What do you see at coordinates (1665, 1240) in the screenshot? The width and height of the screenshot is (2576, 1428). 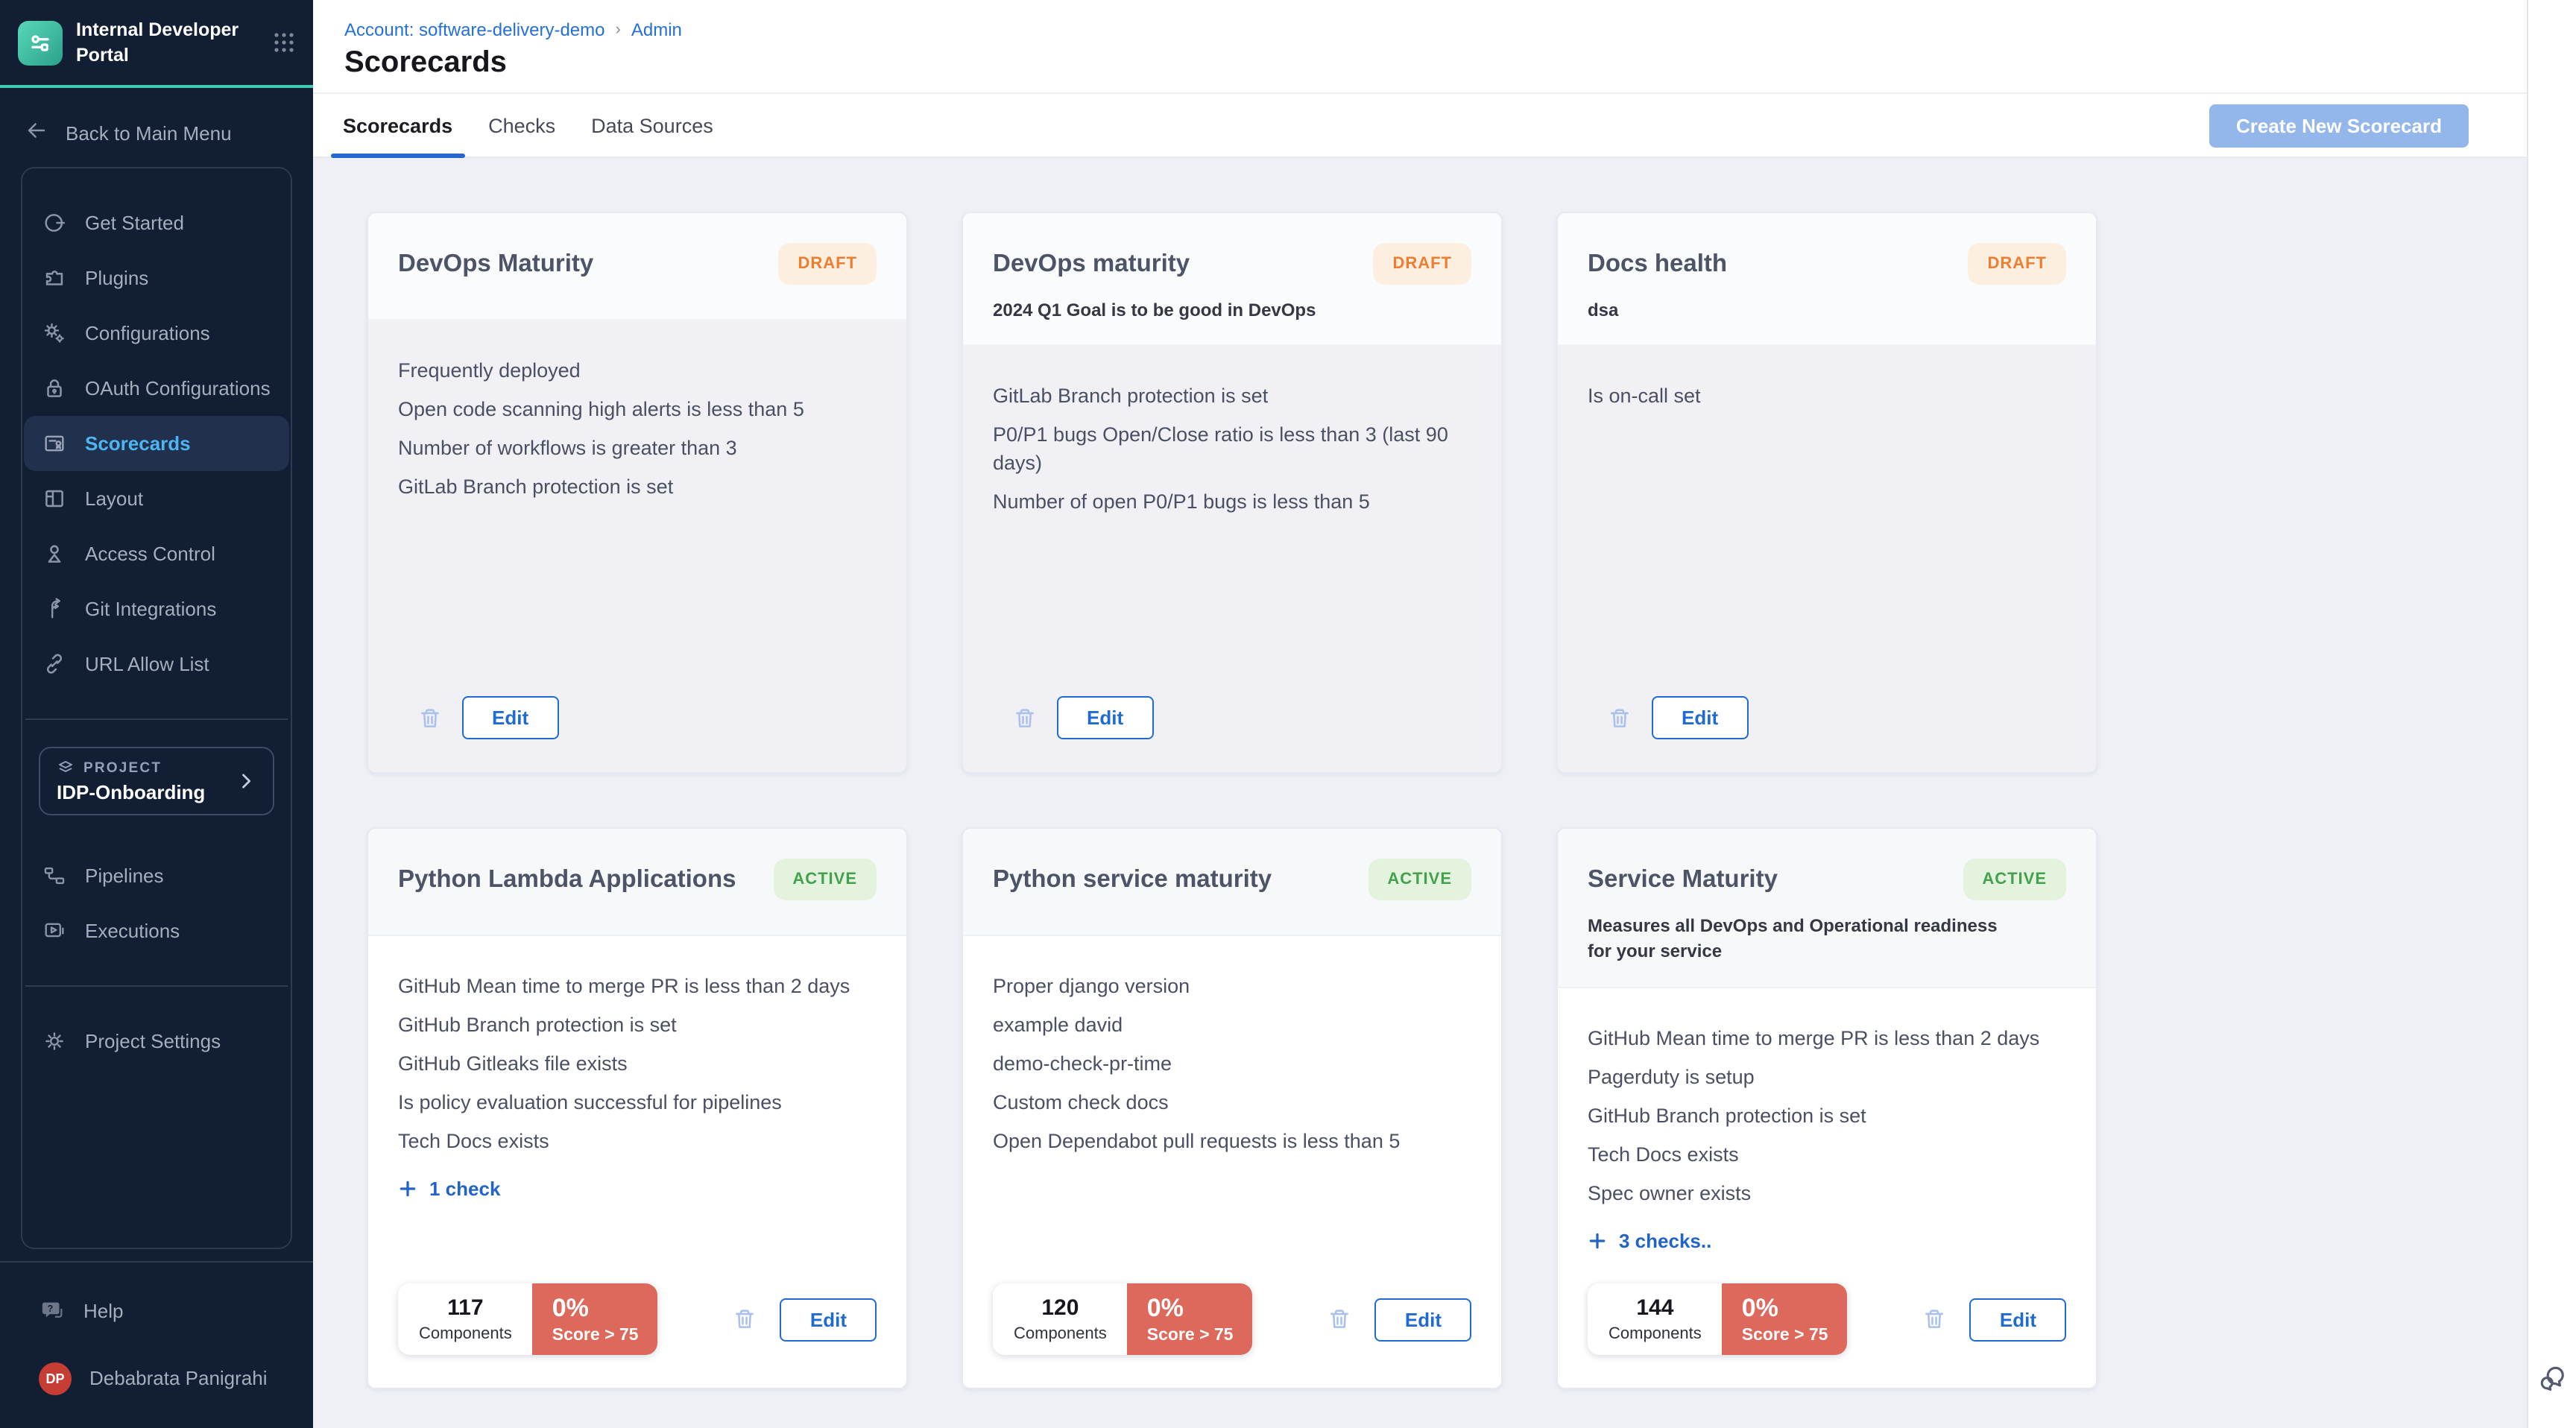 I see `more-checks-label: 3 checks..` at bounding box center [1665, 1240].